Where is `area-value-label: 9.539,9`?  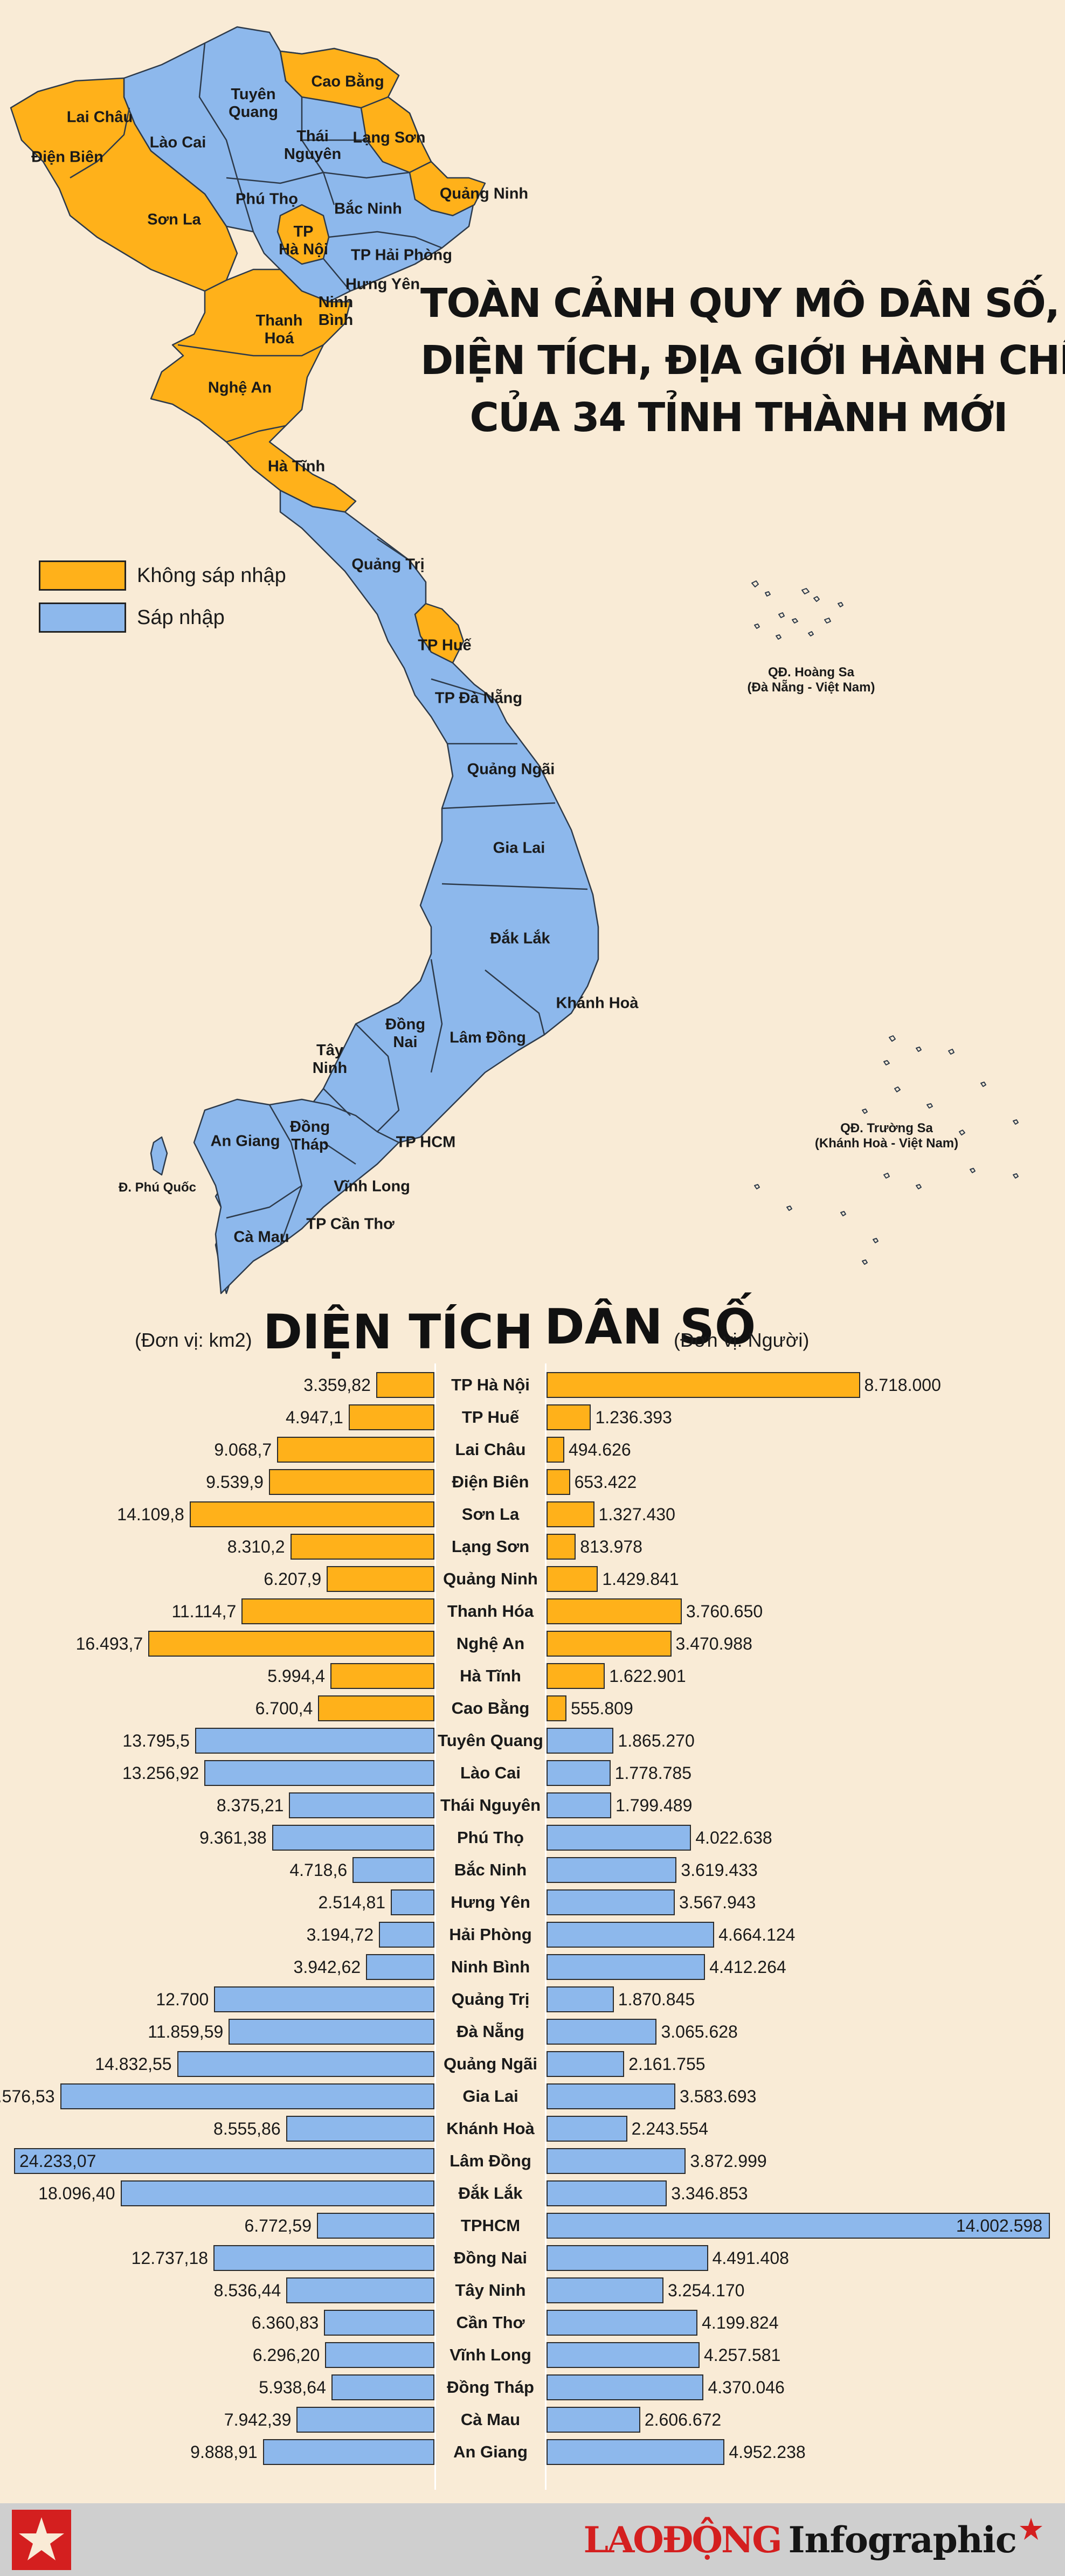 area-value-label: 9.539,9 is located at coordinates (235, 1482).